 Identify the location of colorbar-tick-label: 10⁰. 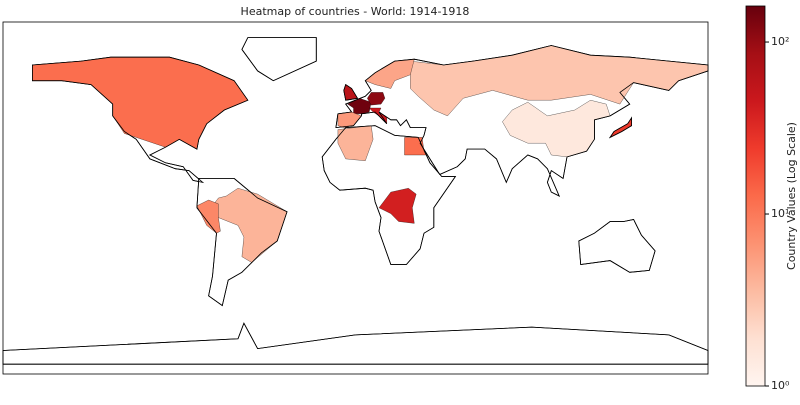
(780, 385).